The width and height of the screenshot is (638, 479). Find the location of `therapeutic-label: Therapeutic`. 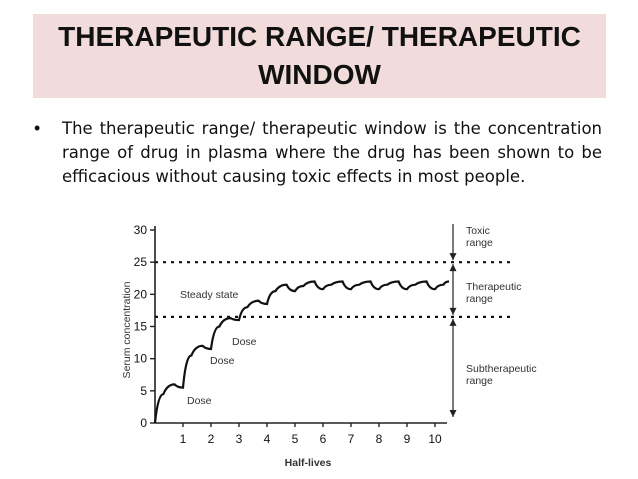

therapeutic-label: Therapeutic is located at coordinates (493, 287).